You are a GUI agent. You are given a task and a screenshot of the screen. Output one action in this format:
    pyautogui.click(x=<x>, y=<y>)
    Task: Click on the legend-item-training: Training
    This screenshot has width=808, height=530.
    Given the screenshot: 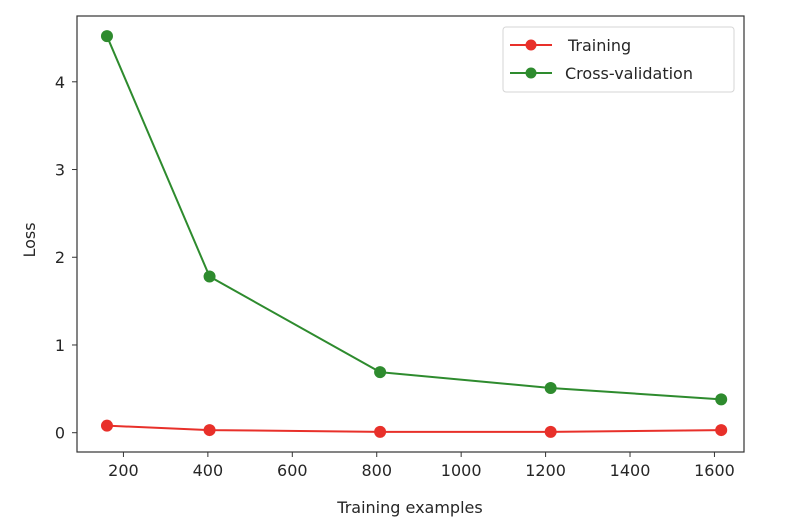 What is the action you would take?
    pyautogui.click(x=570, y=45)
    